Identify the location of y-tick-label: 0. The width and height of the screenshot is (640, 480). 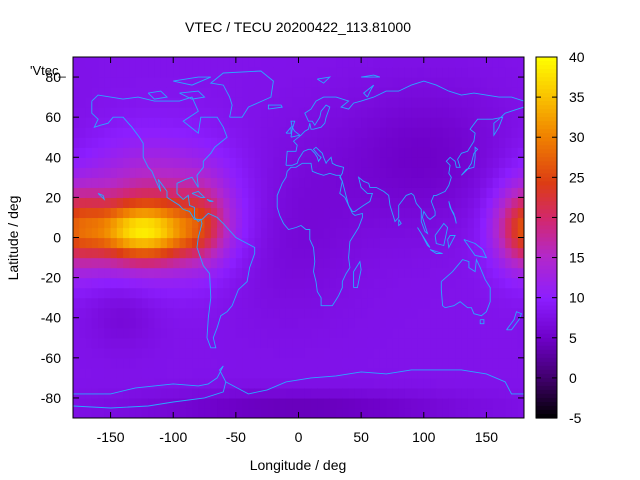
(57, 238).